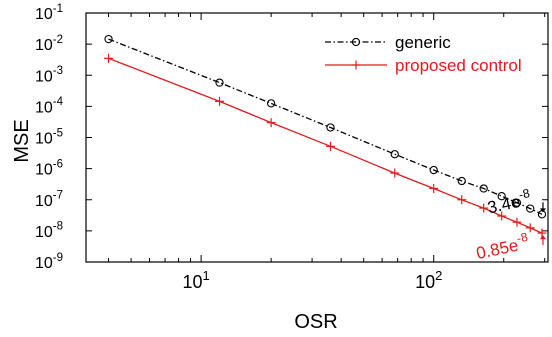 The width and height of the screenshot is (552, 337). I want to click on x-tick-label: 10², so click(428, 280).